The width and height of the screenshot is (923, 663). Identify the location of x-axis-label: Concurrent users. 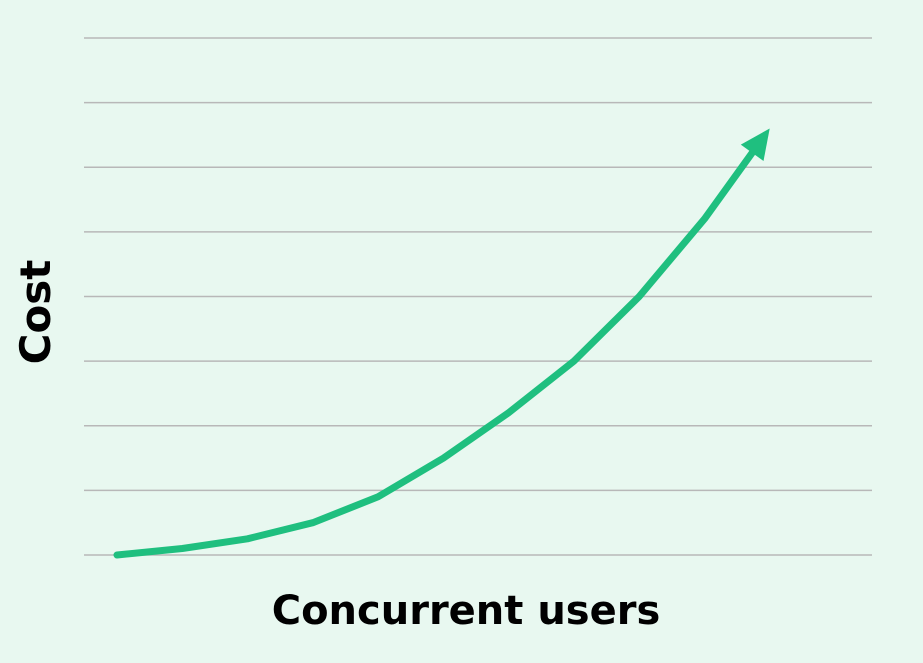
(466, 611).